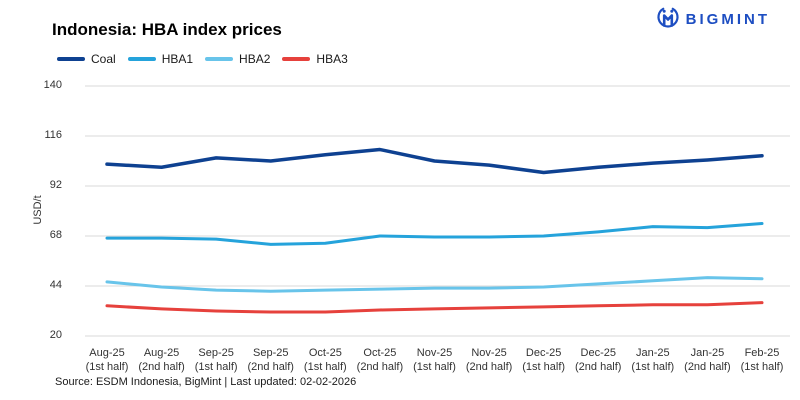 The width and height of the screenshot is (800, 400). Describe the element at coordinates (434, 234) in the screenshot. I see `series-line-hba1` at that location.